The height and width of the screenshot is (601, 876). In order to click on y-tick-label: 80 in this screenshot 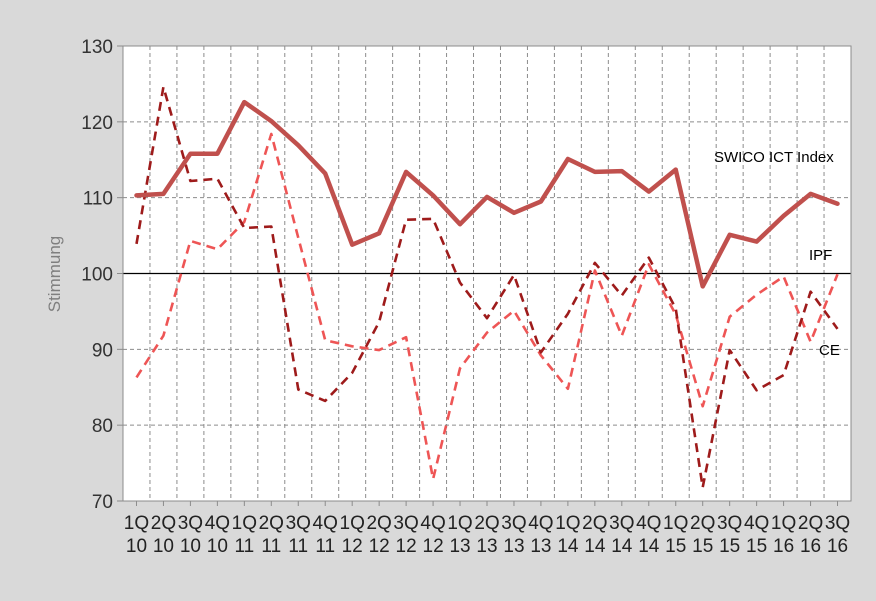, I will do `click(102, 426)`.